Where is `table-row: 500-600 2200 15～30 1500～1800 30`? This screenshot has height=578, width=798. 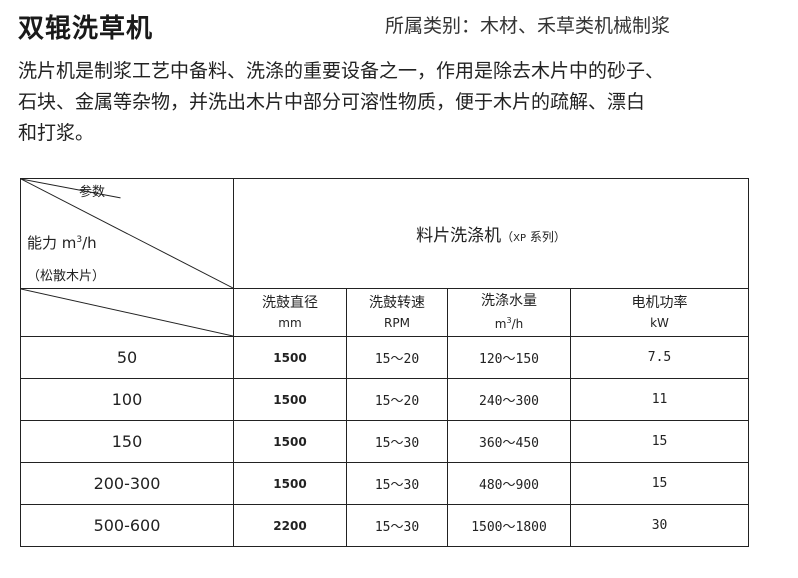
table-row: 500-600 2200 15～30 1500～1800 30 is located at coordinates (385, 525).